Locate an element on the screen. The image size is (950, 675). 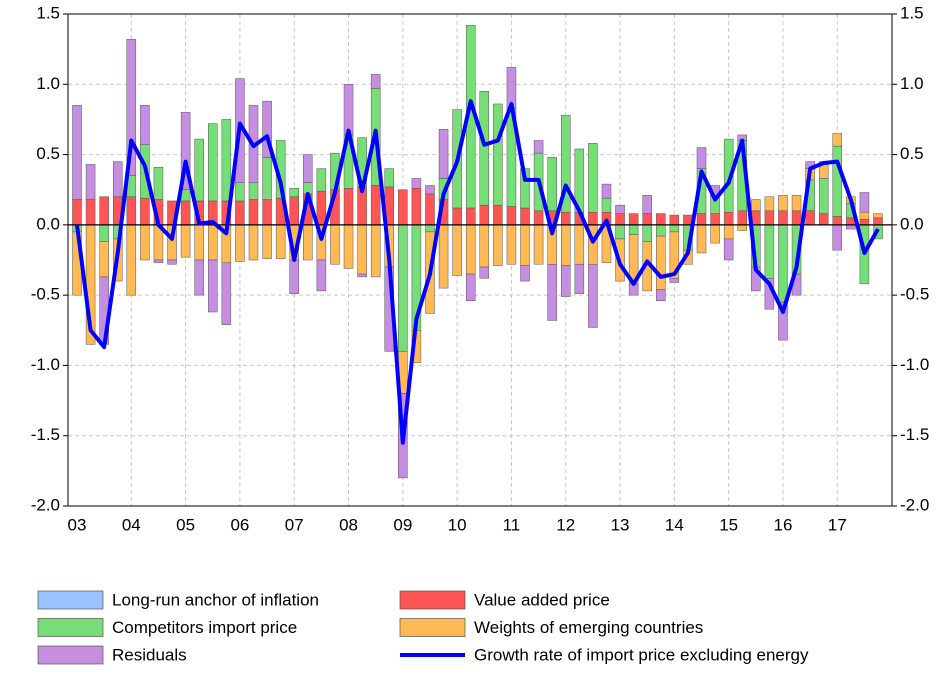
y-tick-label: 0.5 is located at coordinates (48, 153).